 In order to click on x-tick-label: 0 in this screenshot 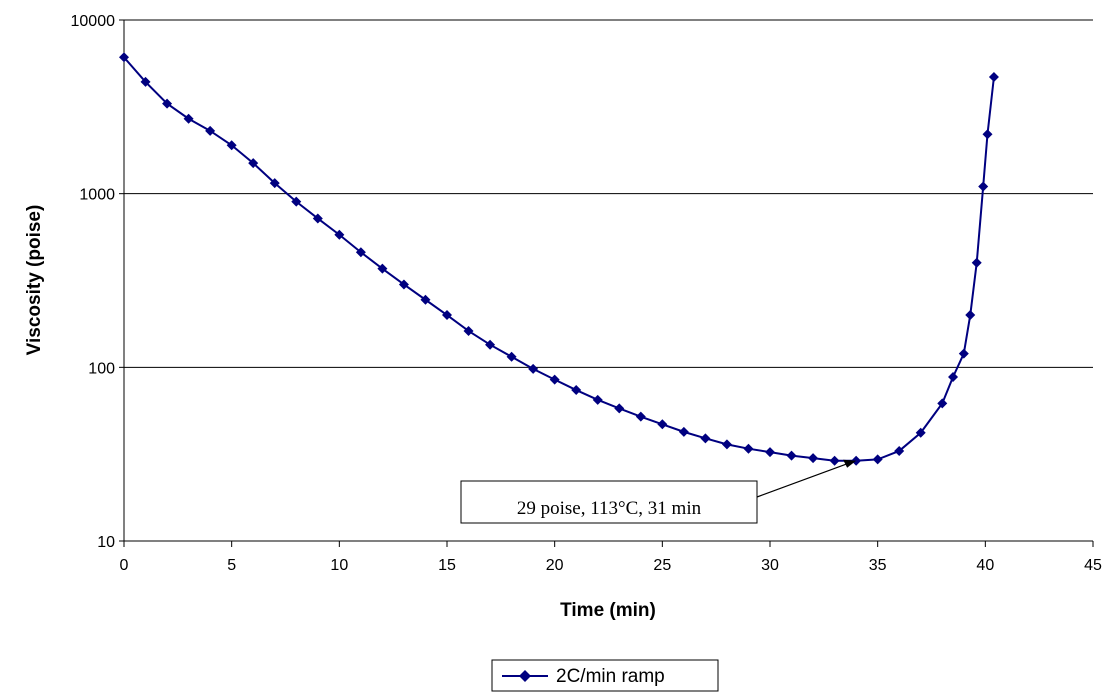, I will do `click(124, 565)`.